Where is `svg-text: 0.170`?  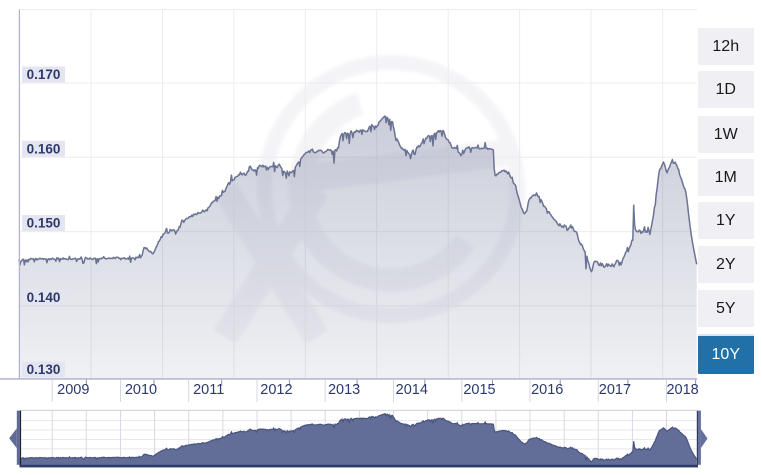
svg-text: 0.170 is located at coordinates (44, 74).